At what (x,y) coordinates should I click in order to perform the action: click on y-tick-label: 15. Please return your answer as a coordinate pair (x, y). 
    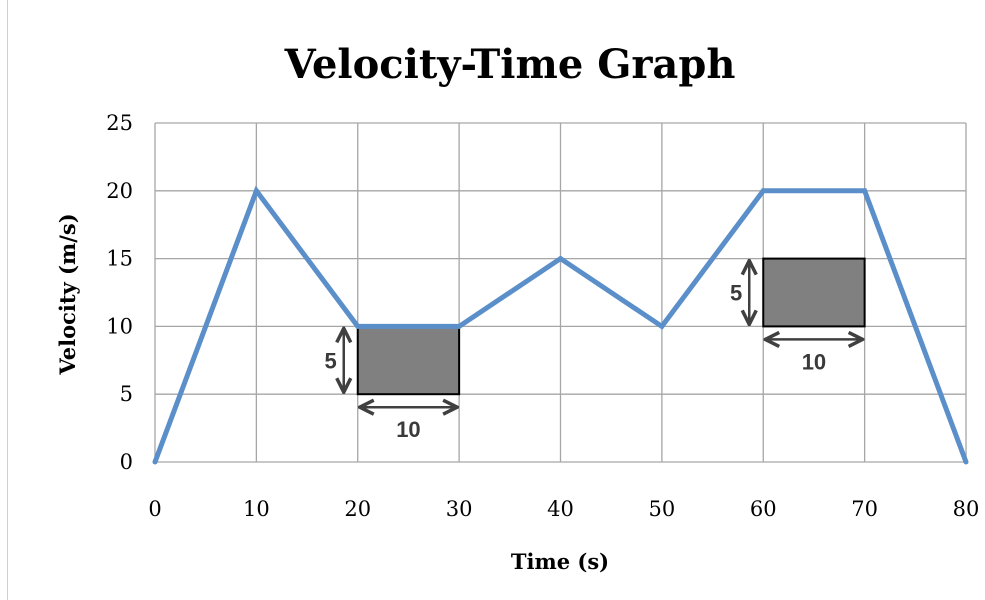
    Looking at the image, I should click on (119, 259).